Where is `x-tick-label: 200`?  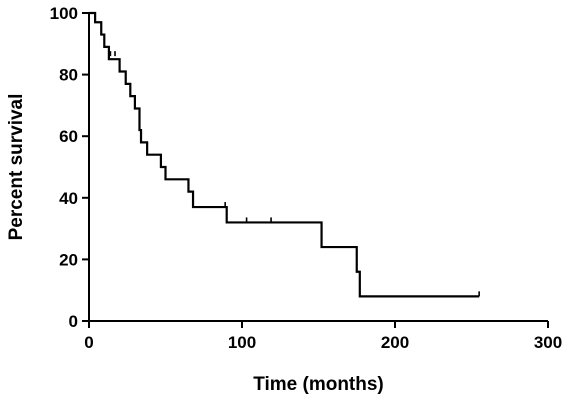
x-tick-label: 200 is located at coordinates (395, 342).